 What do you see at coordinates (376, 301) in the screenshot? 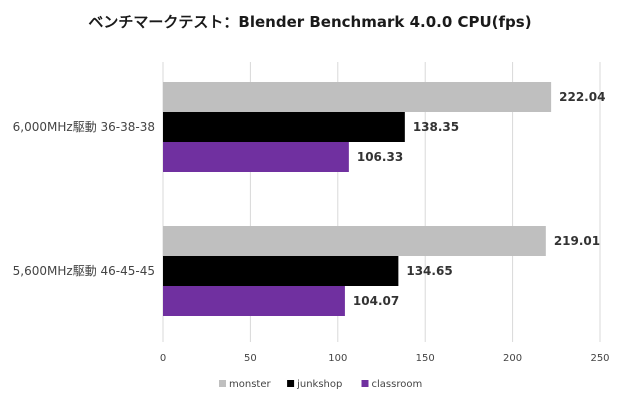
I see `data-label-classroom: 104.07` at bounding box center [376, 301].